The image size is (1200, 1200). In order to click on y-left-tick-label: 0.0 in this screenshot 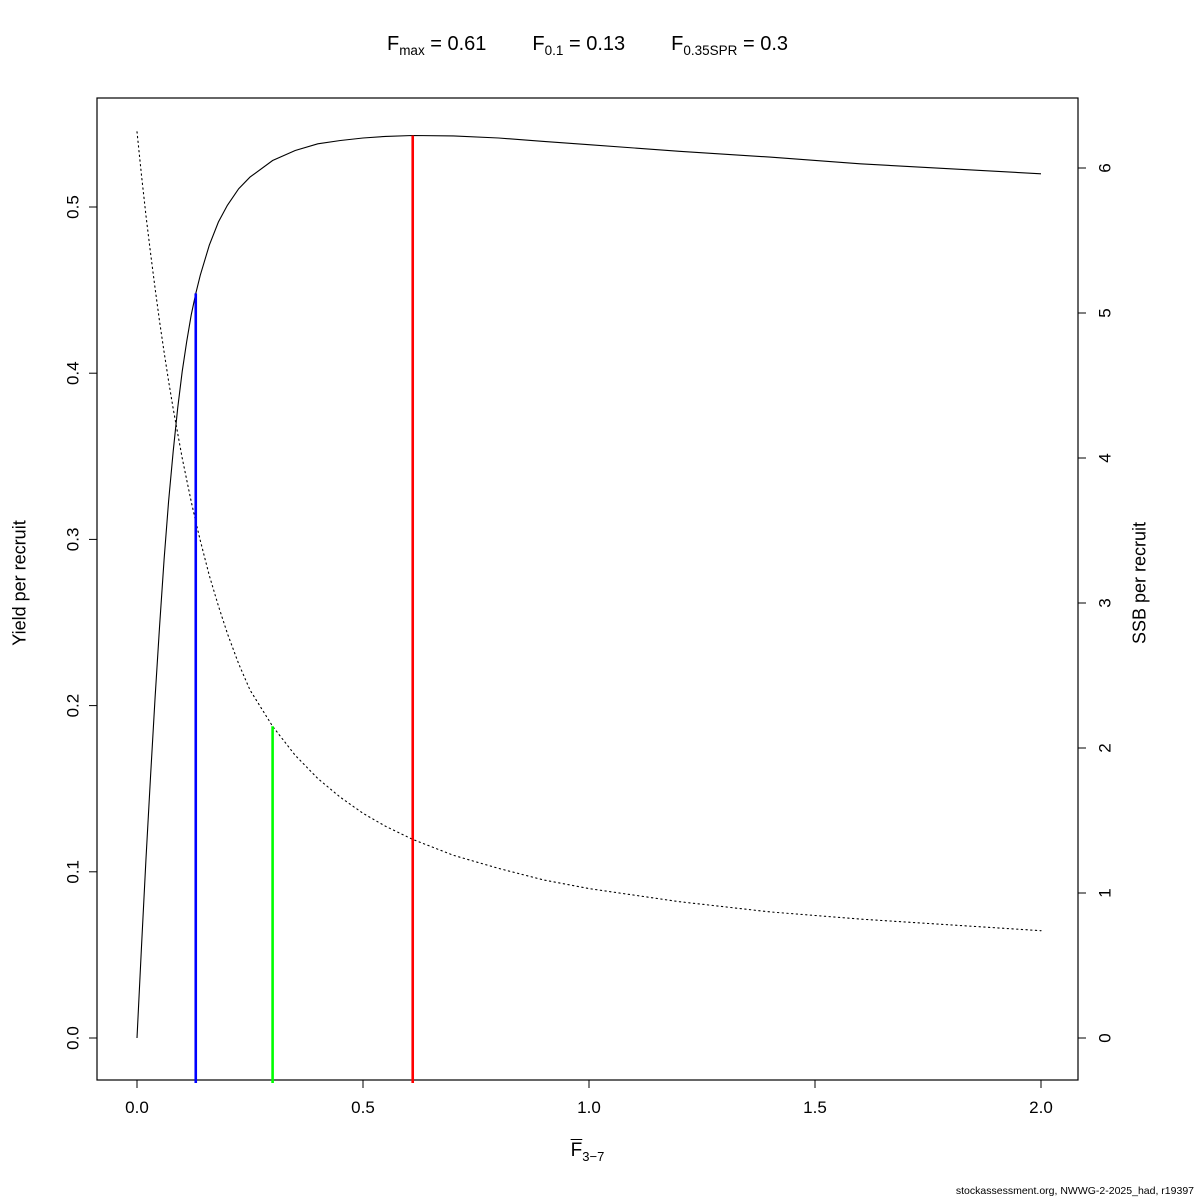, I will do `click(73, 1038)`.